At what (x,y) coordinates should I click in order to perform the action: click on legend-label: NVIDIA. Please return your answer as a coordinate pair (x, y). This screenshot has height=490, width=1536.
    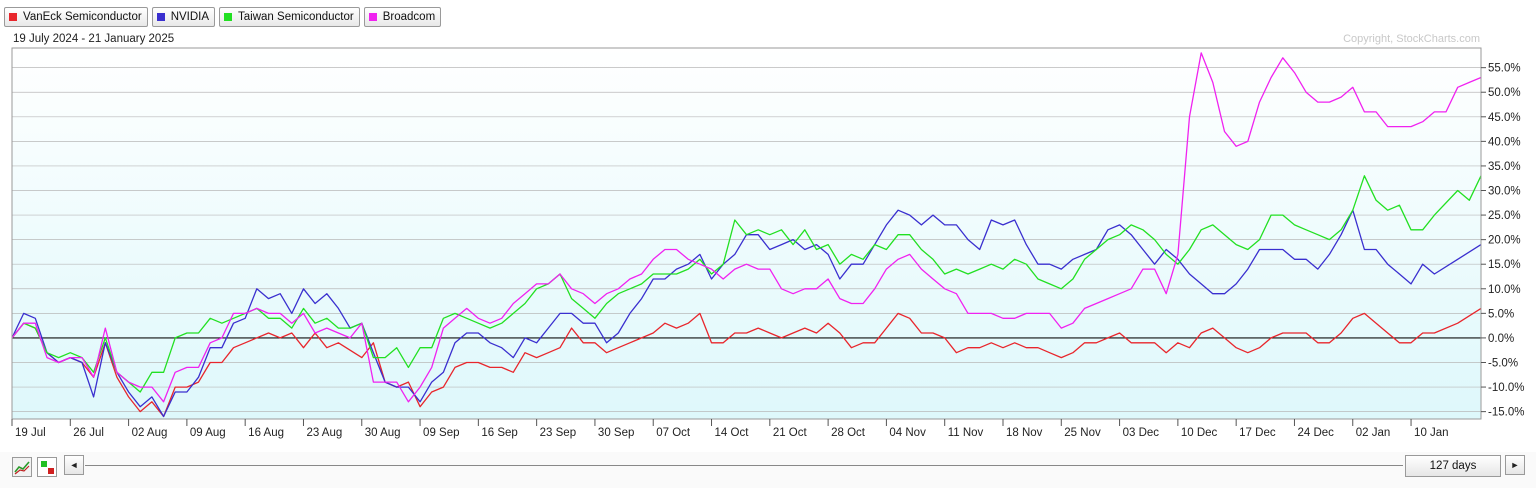
    Looking at the image, I should click on (190, 17).